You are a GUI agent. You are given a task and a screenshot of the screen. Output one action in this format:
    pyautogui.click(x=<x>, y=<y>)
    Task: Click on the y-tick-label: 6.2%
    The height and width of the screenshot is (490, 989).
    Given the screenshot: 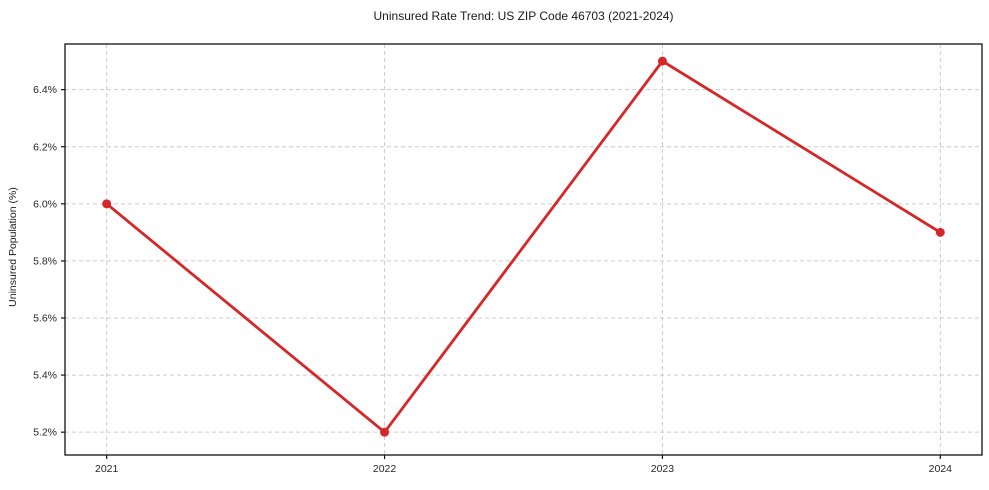 What is the action you would take?
    pyautogui.click(x=45, y=147)
    